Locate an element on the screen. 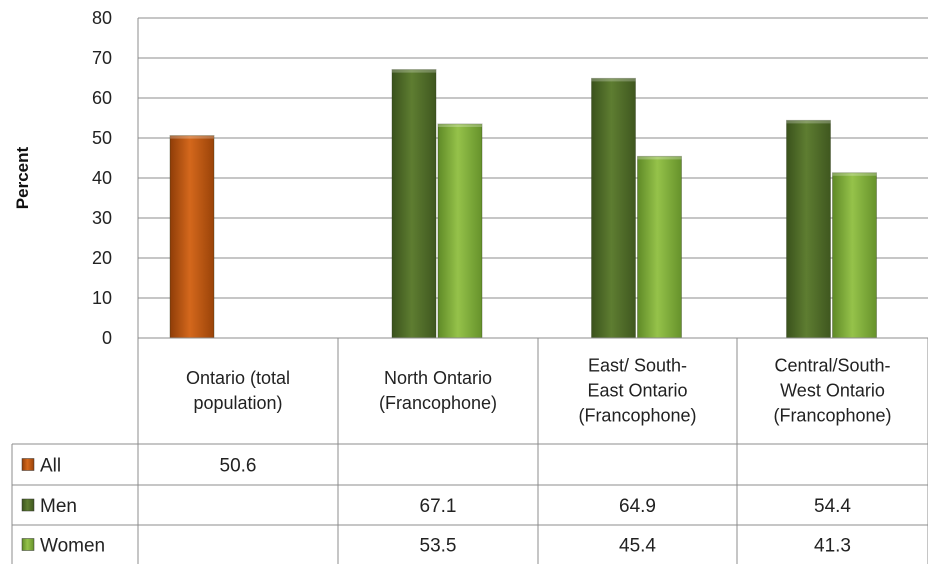 The width and height of the screenshot is (928, 564). y-tick-label: 80 is located at coordinates (102, 18).